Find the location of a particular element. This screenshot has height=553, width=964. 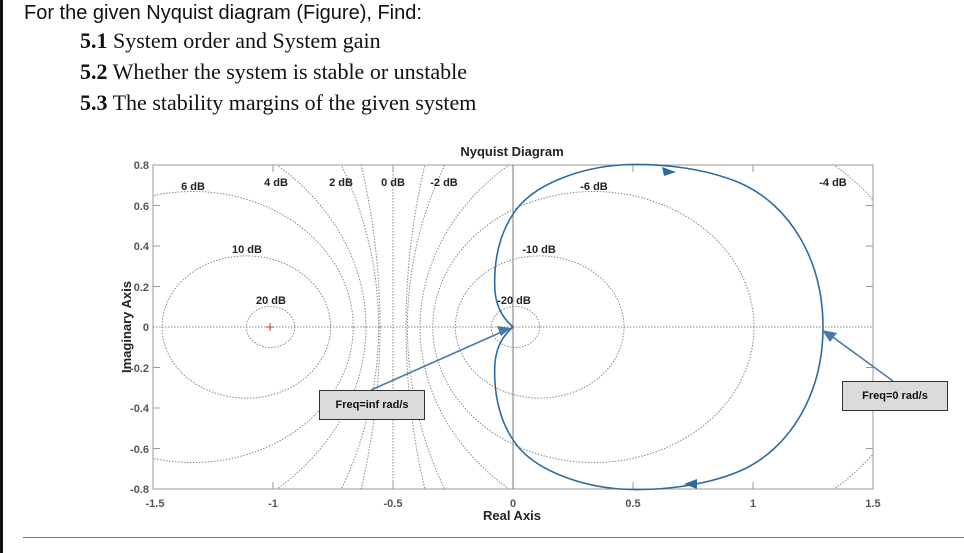

freq-zero-pointer is located at coordinates (861, 358).